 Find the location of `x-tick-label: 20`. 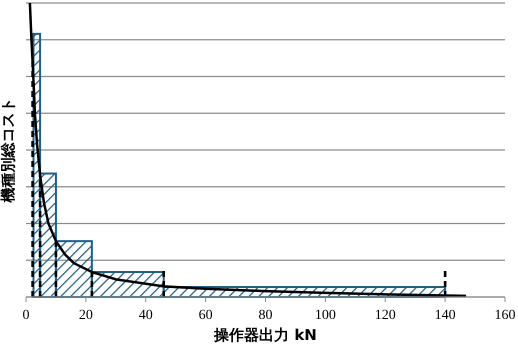

x-tick-label: 20 is located at coordinates (85, 315).